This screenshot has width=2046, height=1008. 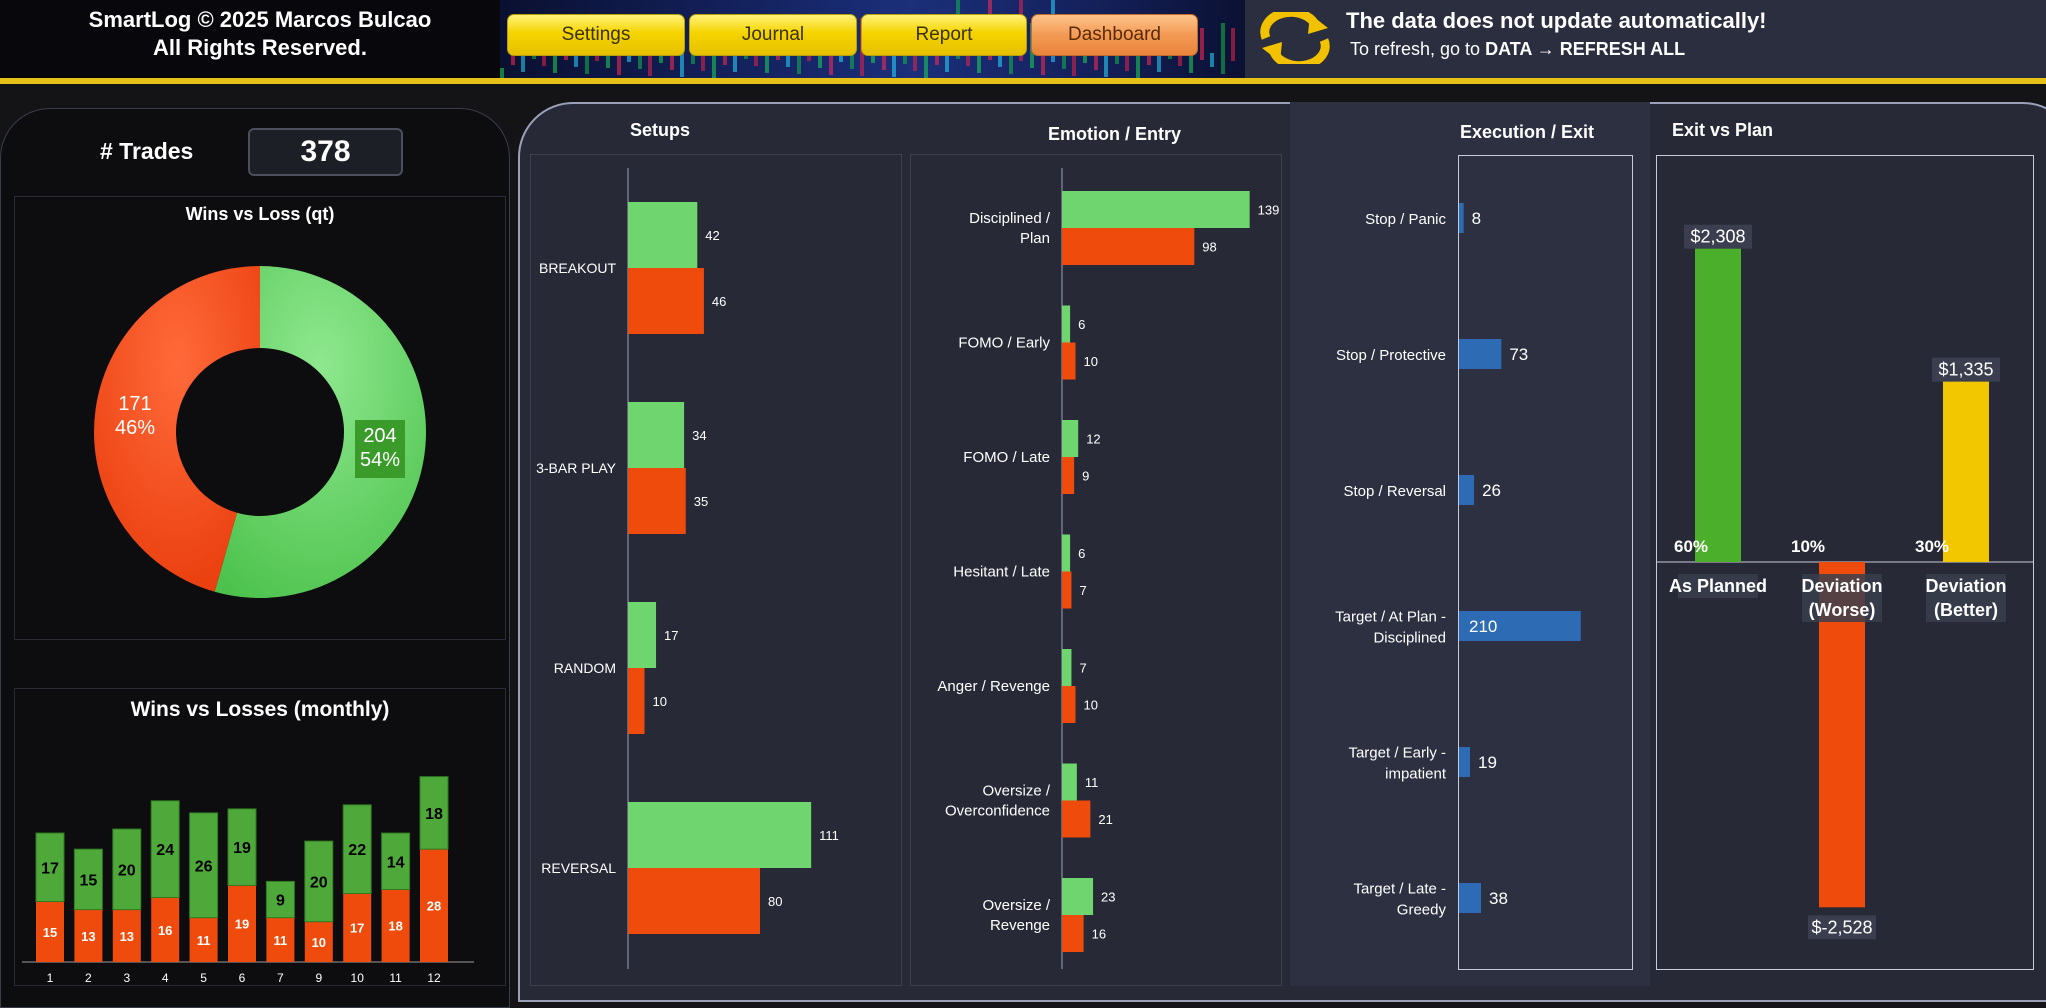 What do you see at coordinates (1842, 610) in the screenshot?
I see `exitplan-category-label: (Worse)` at bounding box center [1842, 610].